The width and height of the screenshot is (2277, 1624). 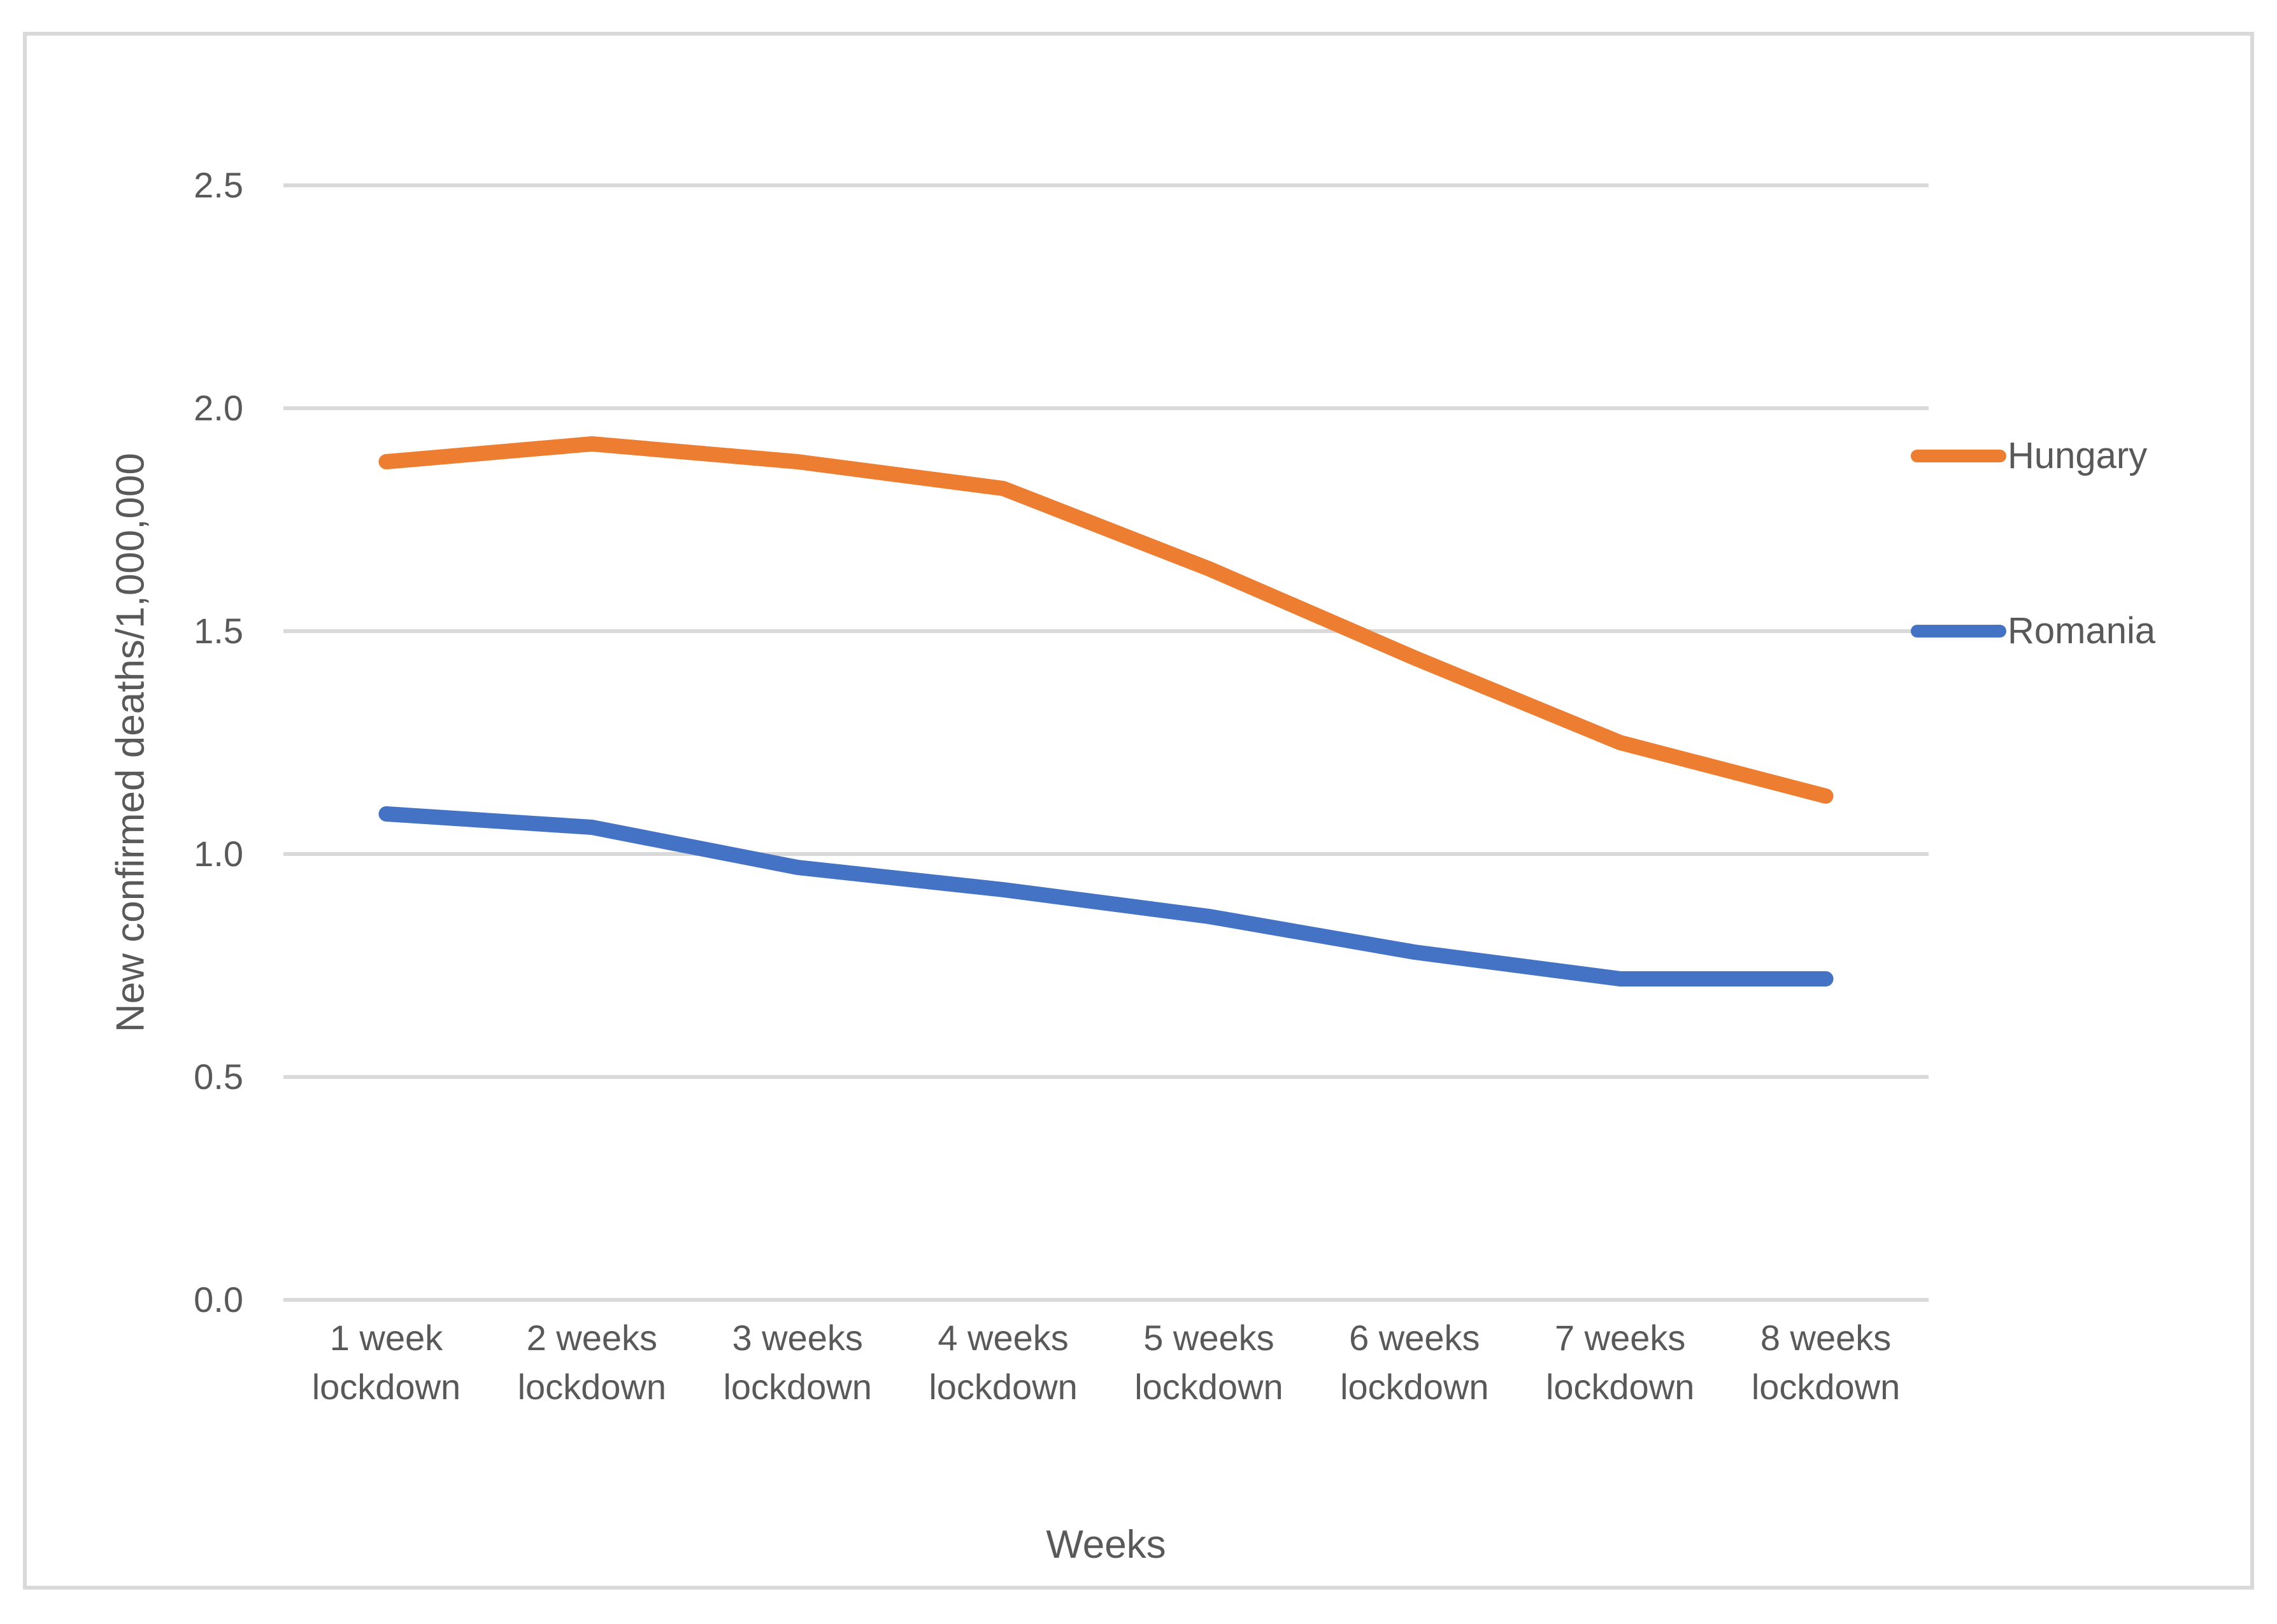 I want to click on legend-item-hungary: Hungary, so click(x=2029, y=455).